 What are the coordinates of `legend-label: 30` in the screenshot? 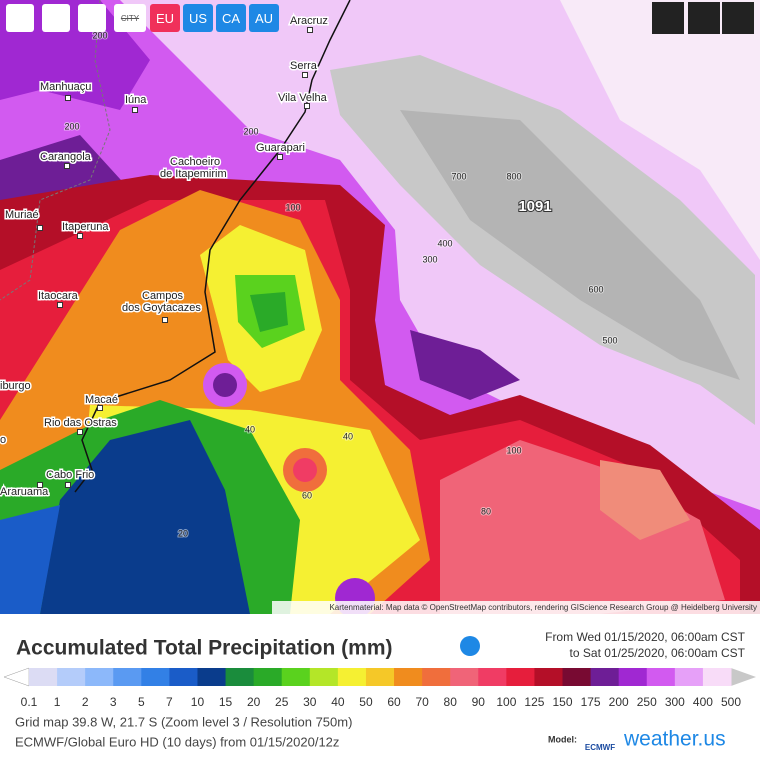 It's located at (310, 702).